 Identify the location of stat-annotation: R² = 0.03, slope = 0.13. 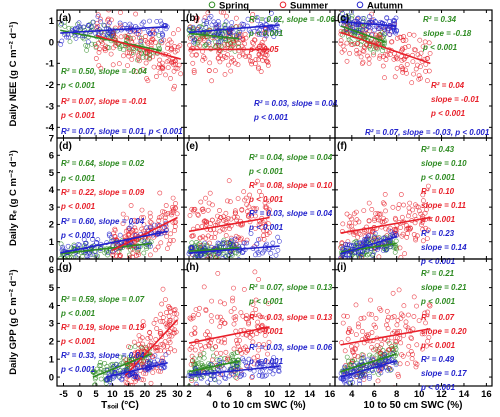
(291, 317).